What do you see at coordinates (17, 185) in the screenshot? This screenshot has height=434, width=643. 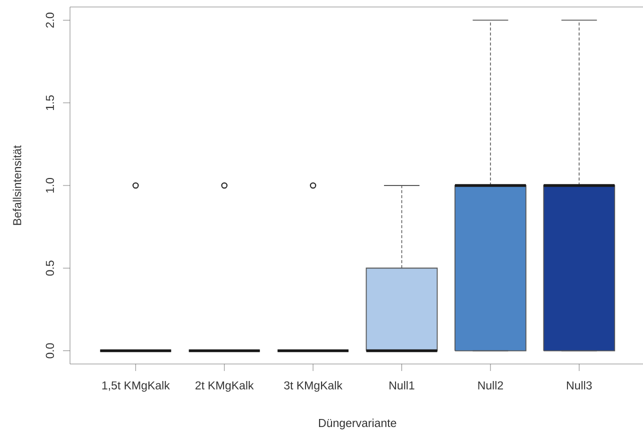 I see `y-axis-title: Befallsintensität` at bounding box center [17, 185].